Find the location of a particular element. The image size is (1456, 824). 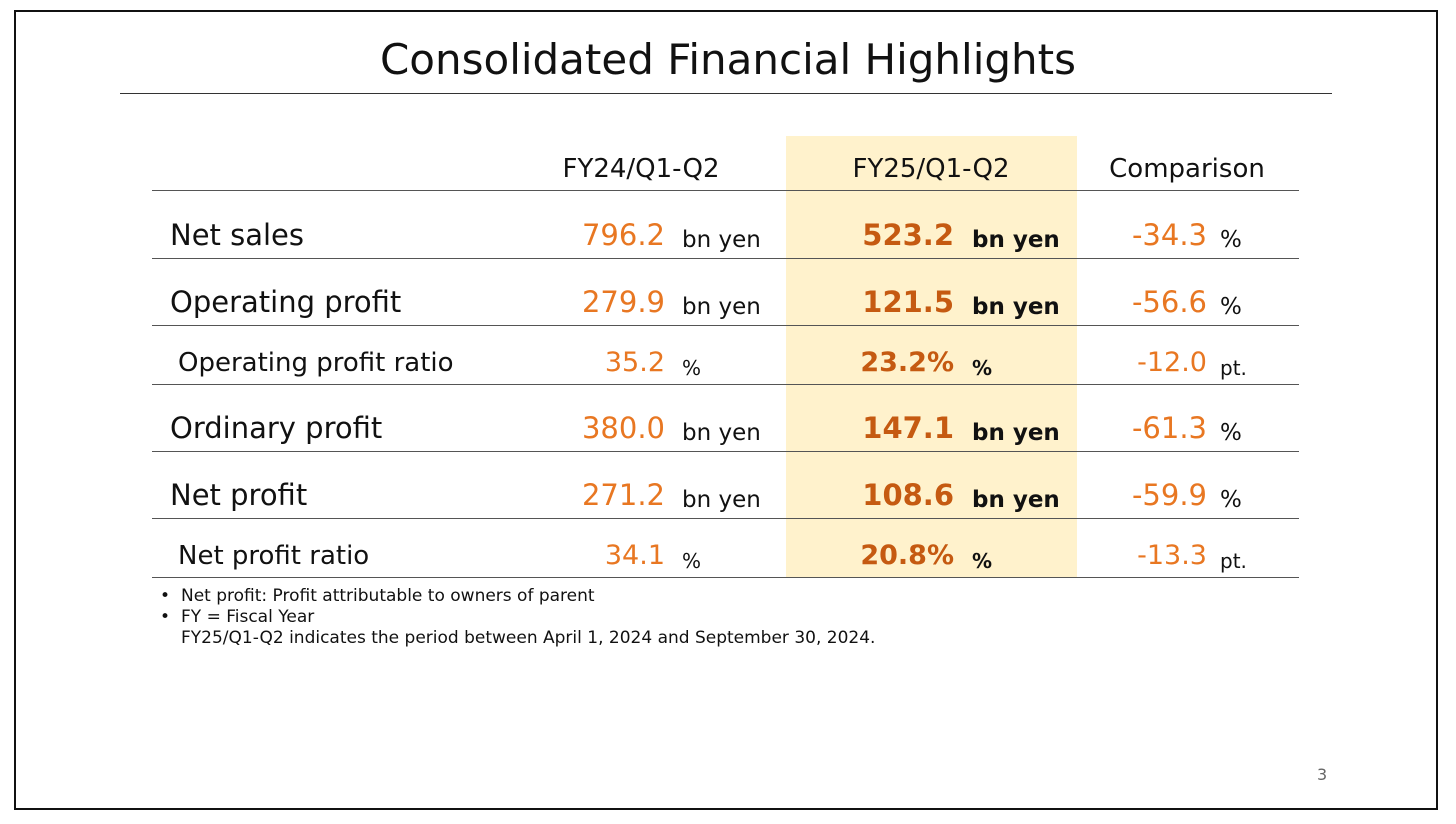

table-rule-header is located at coordinates (725, 190).